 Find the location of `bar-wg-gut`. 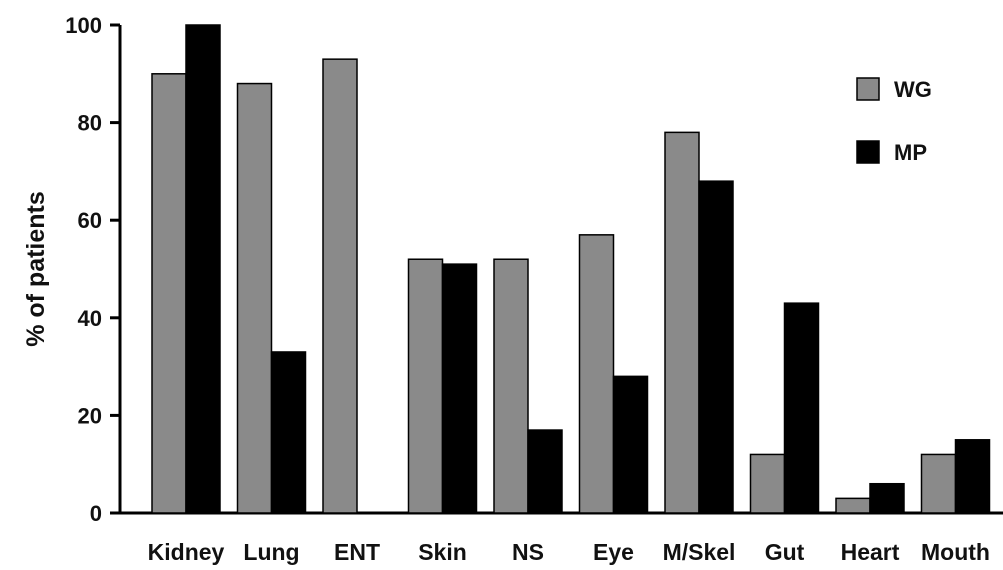

bar-wg-gut is located at coordinates (767, 483).